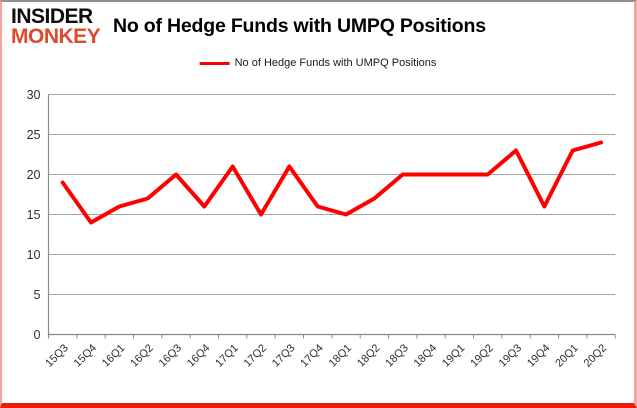  What do you see at coordinates (426, 356) in the screenshot?
I see `x-tick-label: 18Q4` at bounding box center [426, 356].